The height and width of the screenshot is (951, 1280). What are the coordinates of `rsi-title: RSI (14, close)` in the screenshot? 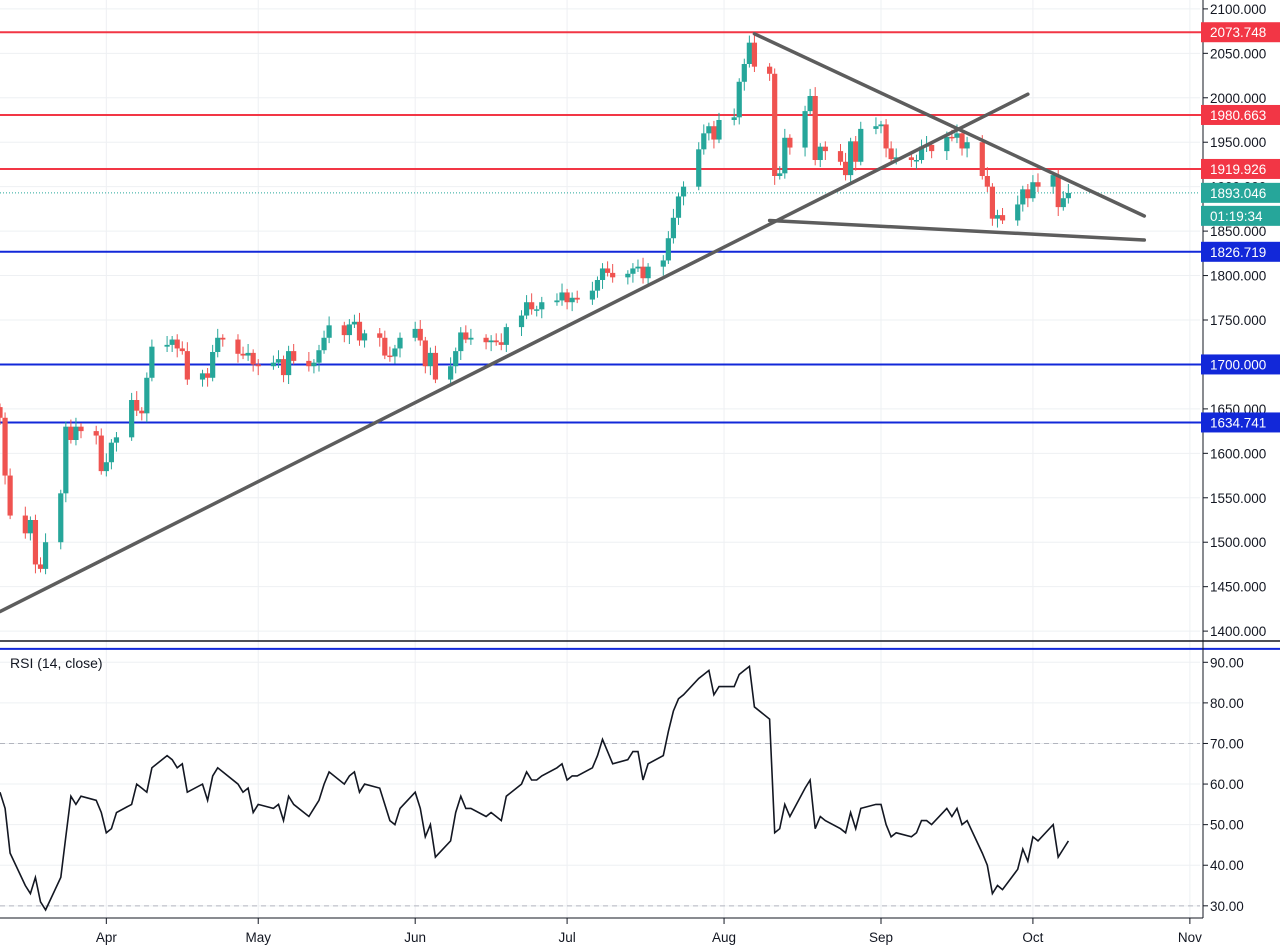 It's located at (56, 663).